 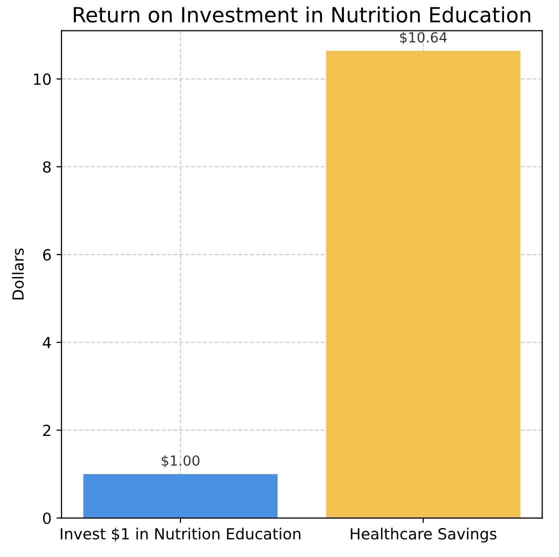 I want to click on y-tick-label: 2, so click(x=46, y=430).